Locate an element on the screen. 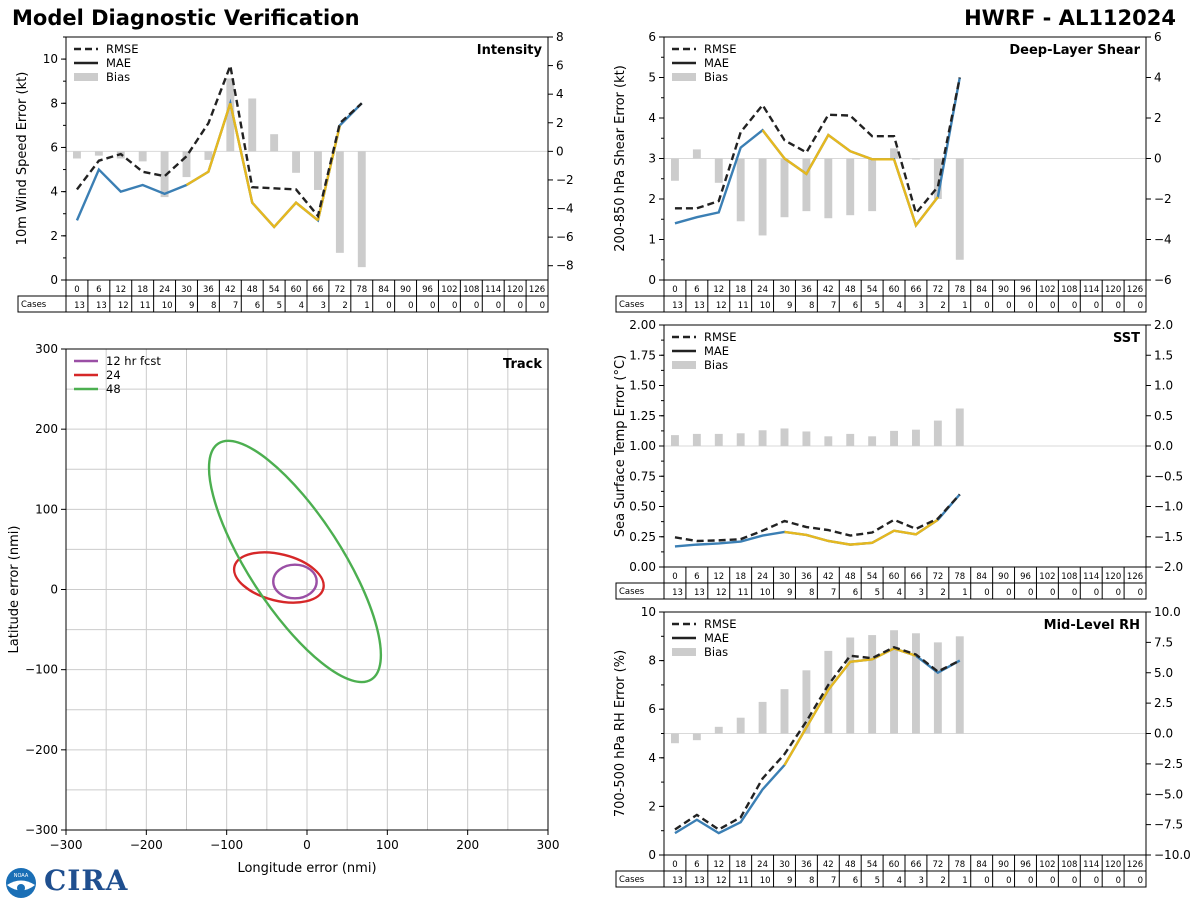  panel-title: Intensity is located at coordinates (510, 50).